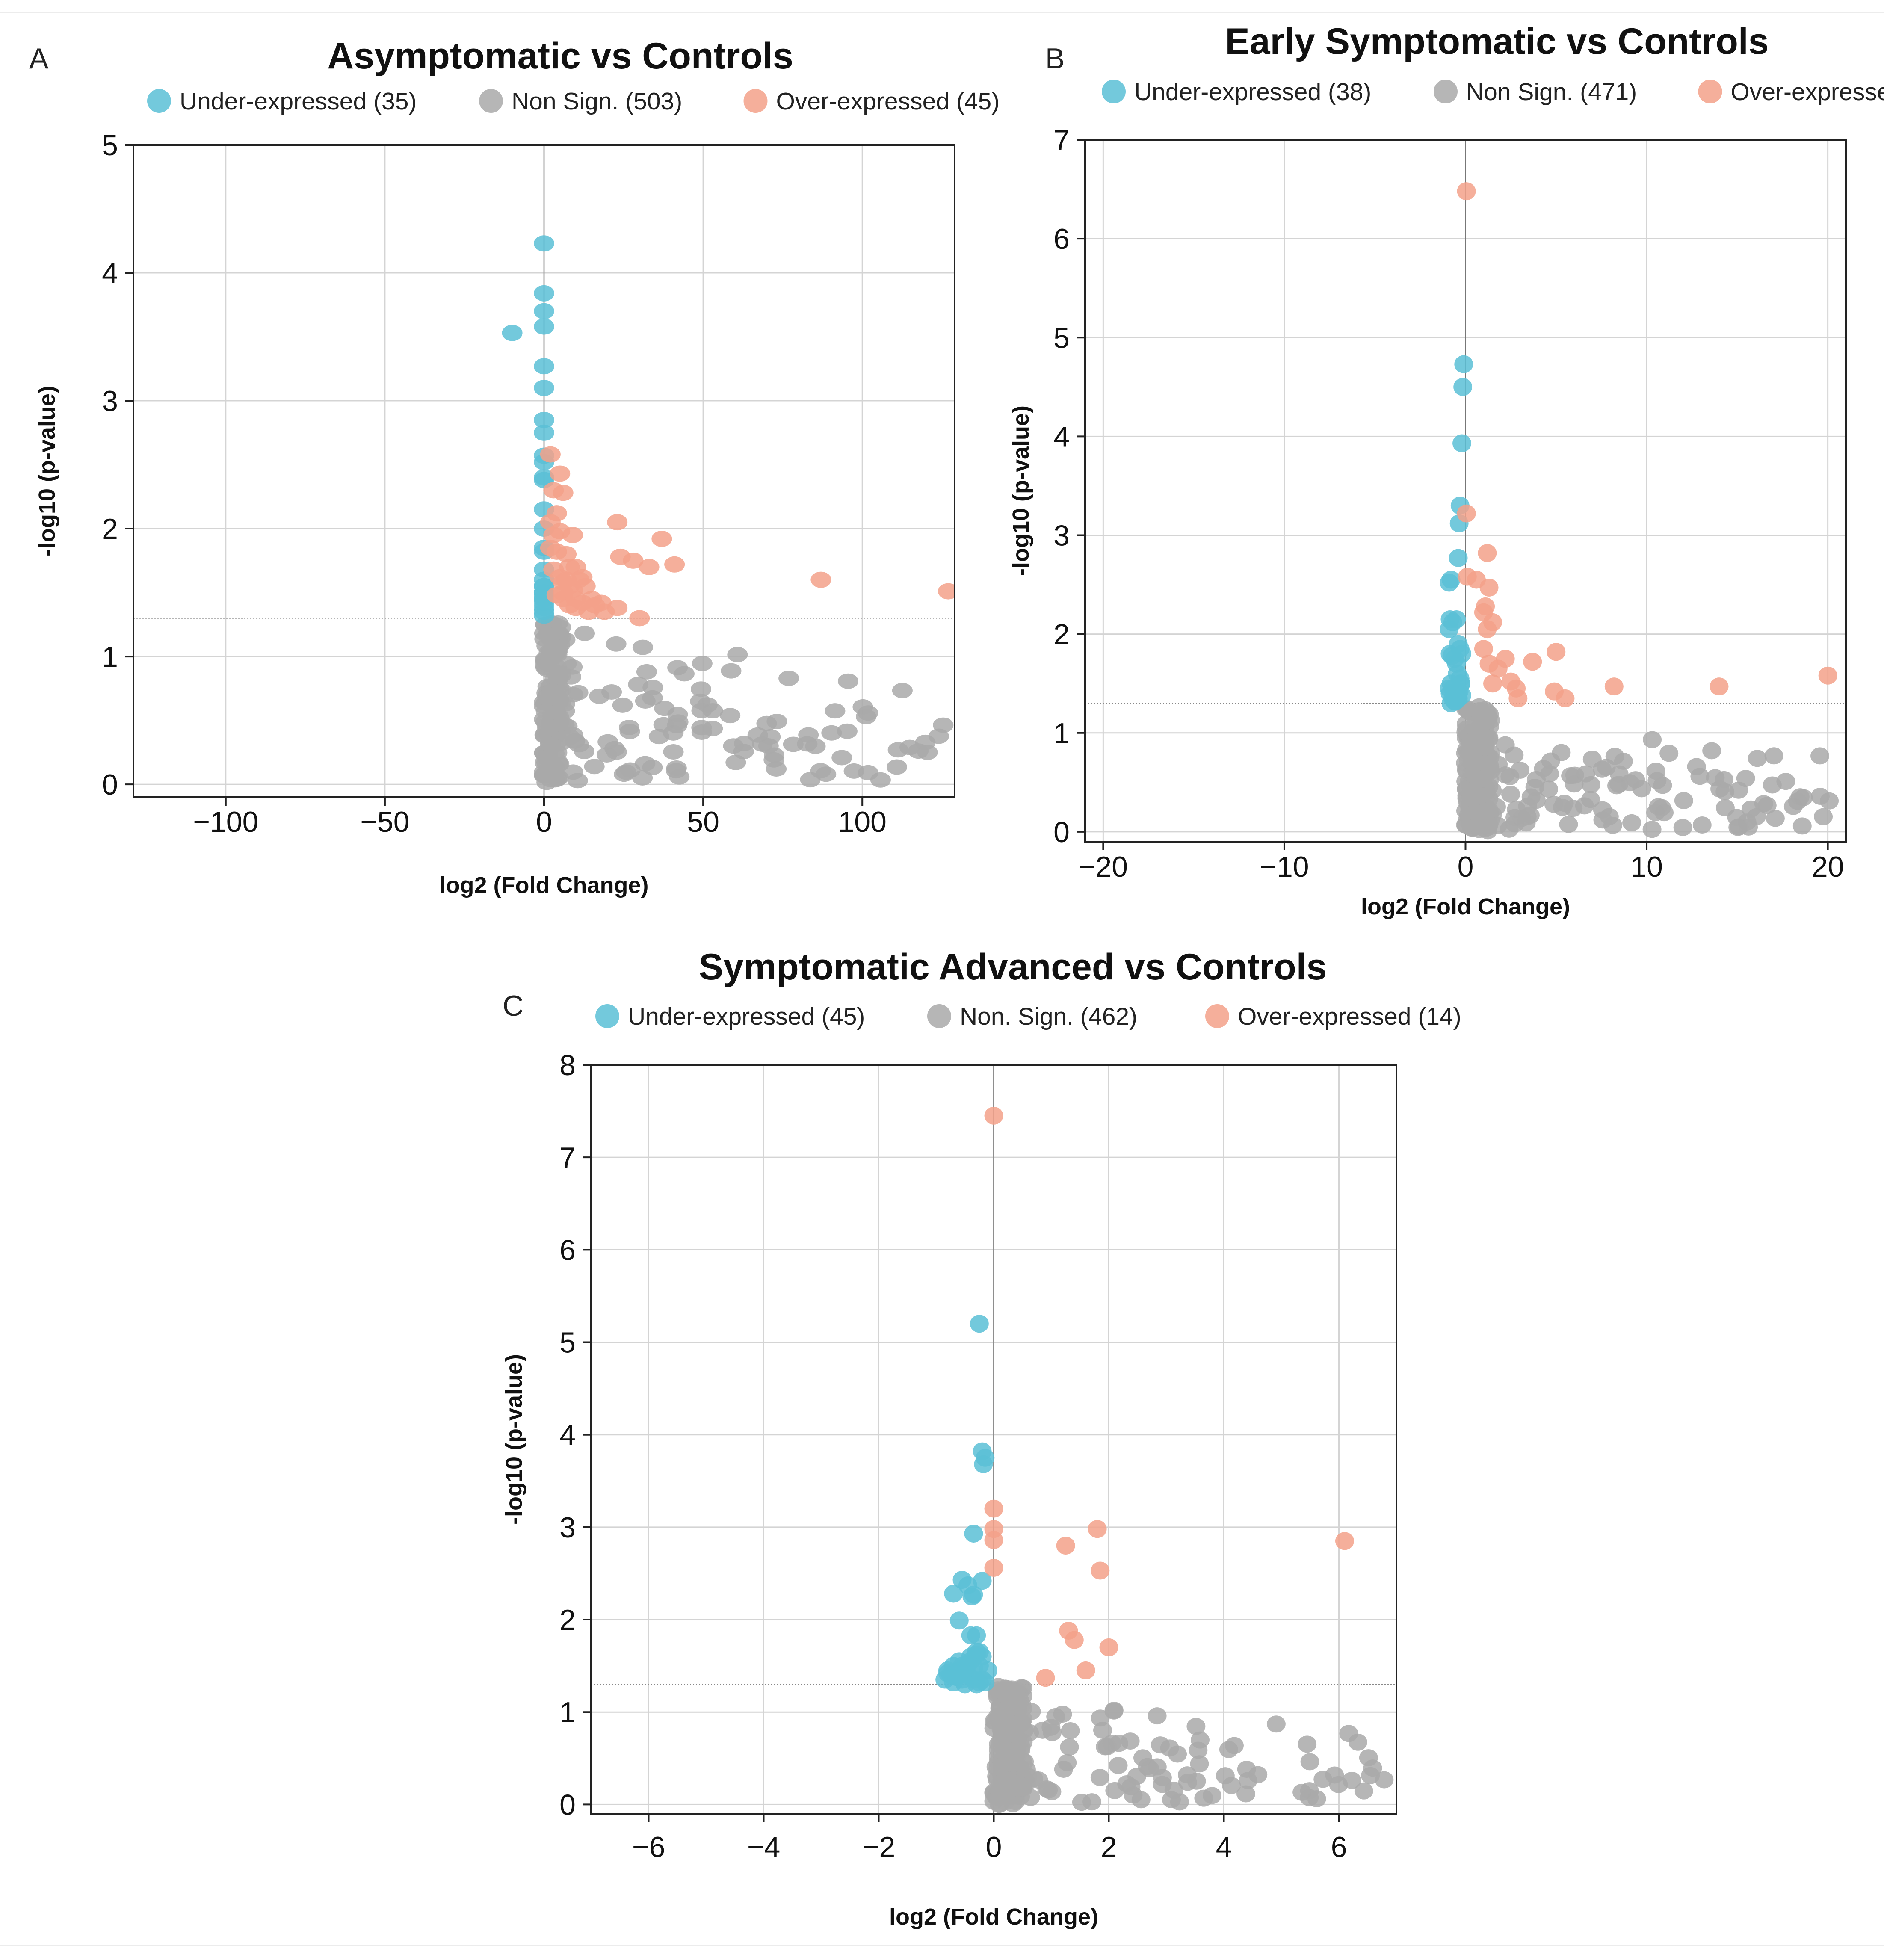 This screenshot has height=1960, width=1884. What do you see at coordinates (1013, 966) in the screenshot?
I see `chart-title: Symptomatic Advanced vs Controls` at bounding box center [1013, 966].